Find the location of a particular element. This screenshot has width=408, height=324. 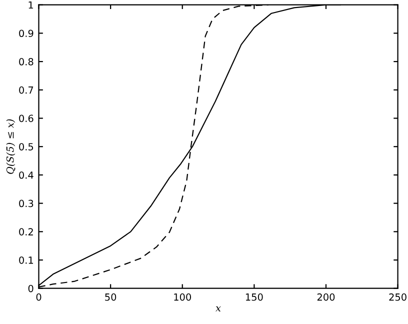

y-tick-label: 0.7 is located at coordinates (26, 90).